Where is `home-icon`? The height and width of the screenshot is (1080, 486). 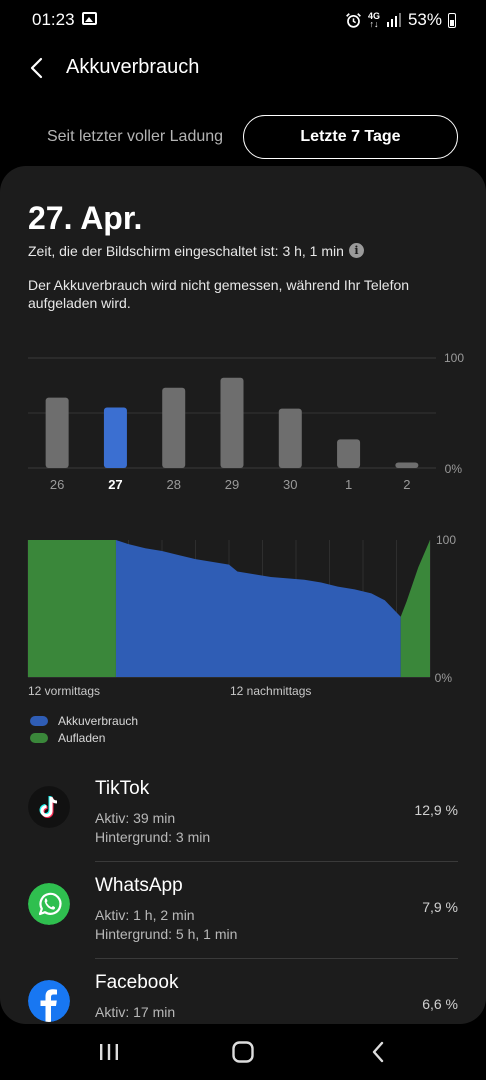
home-icon is located at coordinates (243, 1052).